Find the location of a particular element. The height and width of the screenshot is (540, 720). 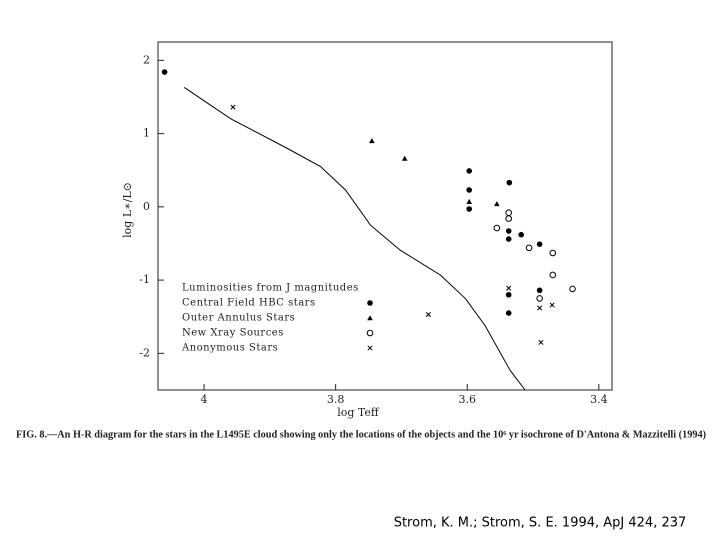

y-tick-label: -1 is located at coordinates (144, 279).